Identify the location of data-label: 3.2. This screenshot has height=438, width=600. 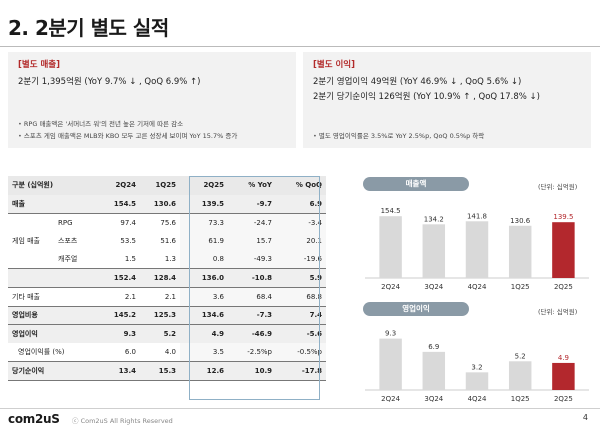
(476, 367).